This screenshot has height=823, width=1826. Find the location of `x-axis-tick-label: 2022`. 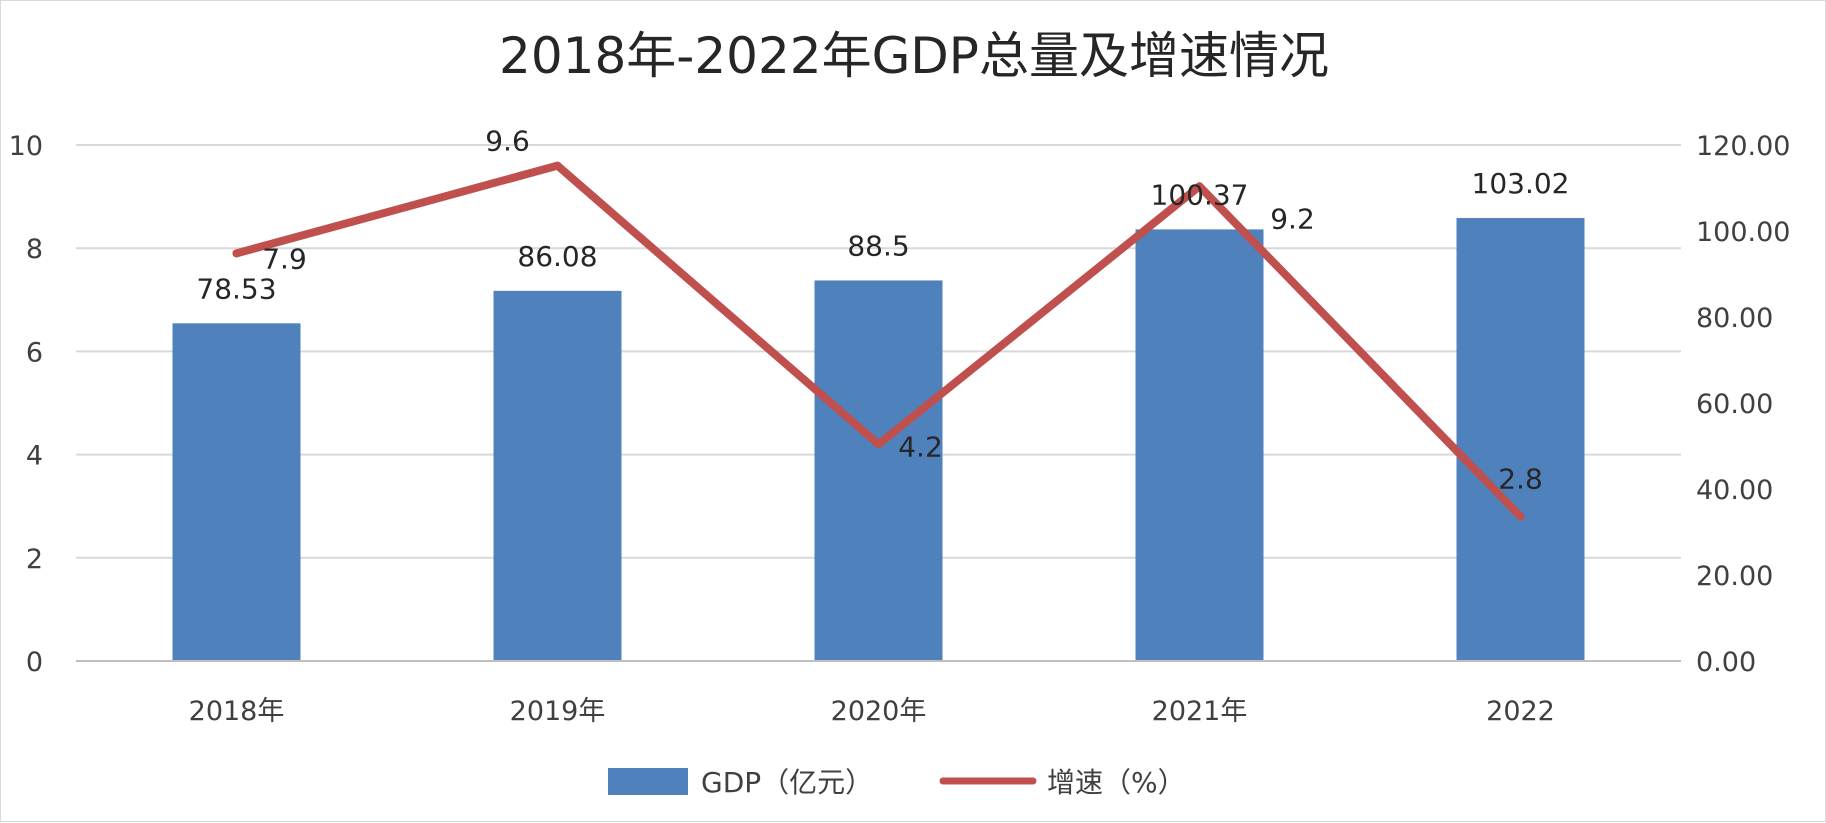

x-axis-tick-label: 2022 is located at coordinates (1520, 711).